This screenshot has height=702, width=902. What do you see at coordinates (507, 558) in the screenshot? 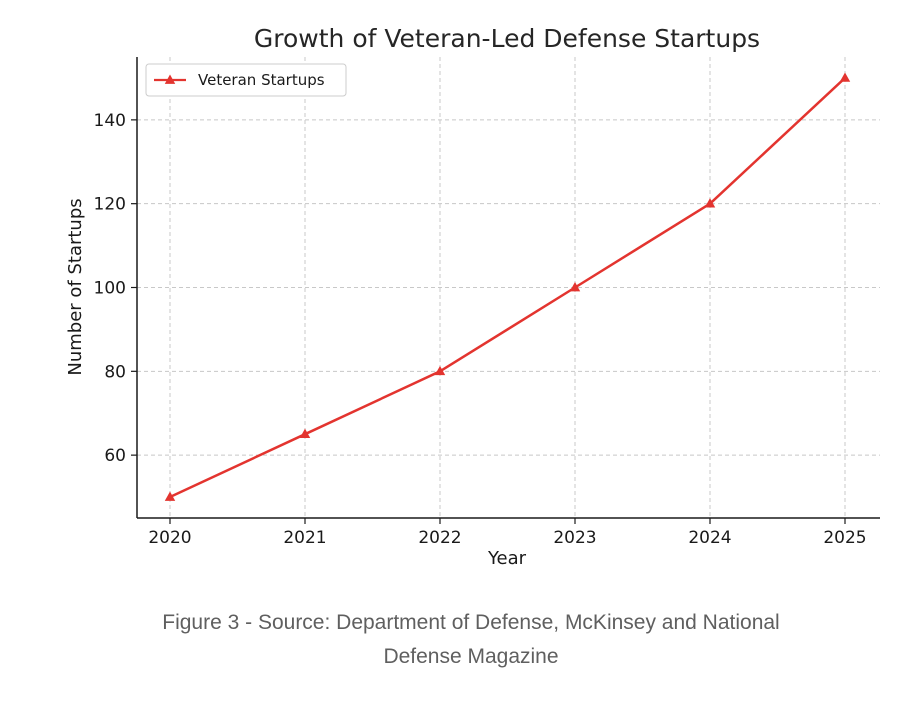
I see `x-axis-label: Year` at bounding box center [507, 558].